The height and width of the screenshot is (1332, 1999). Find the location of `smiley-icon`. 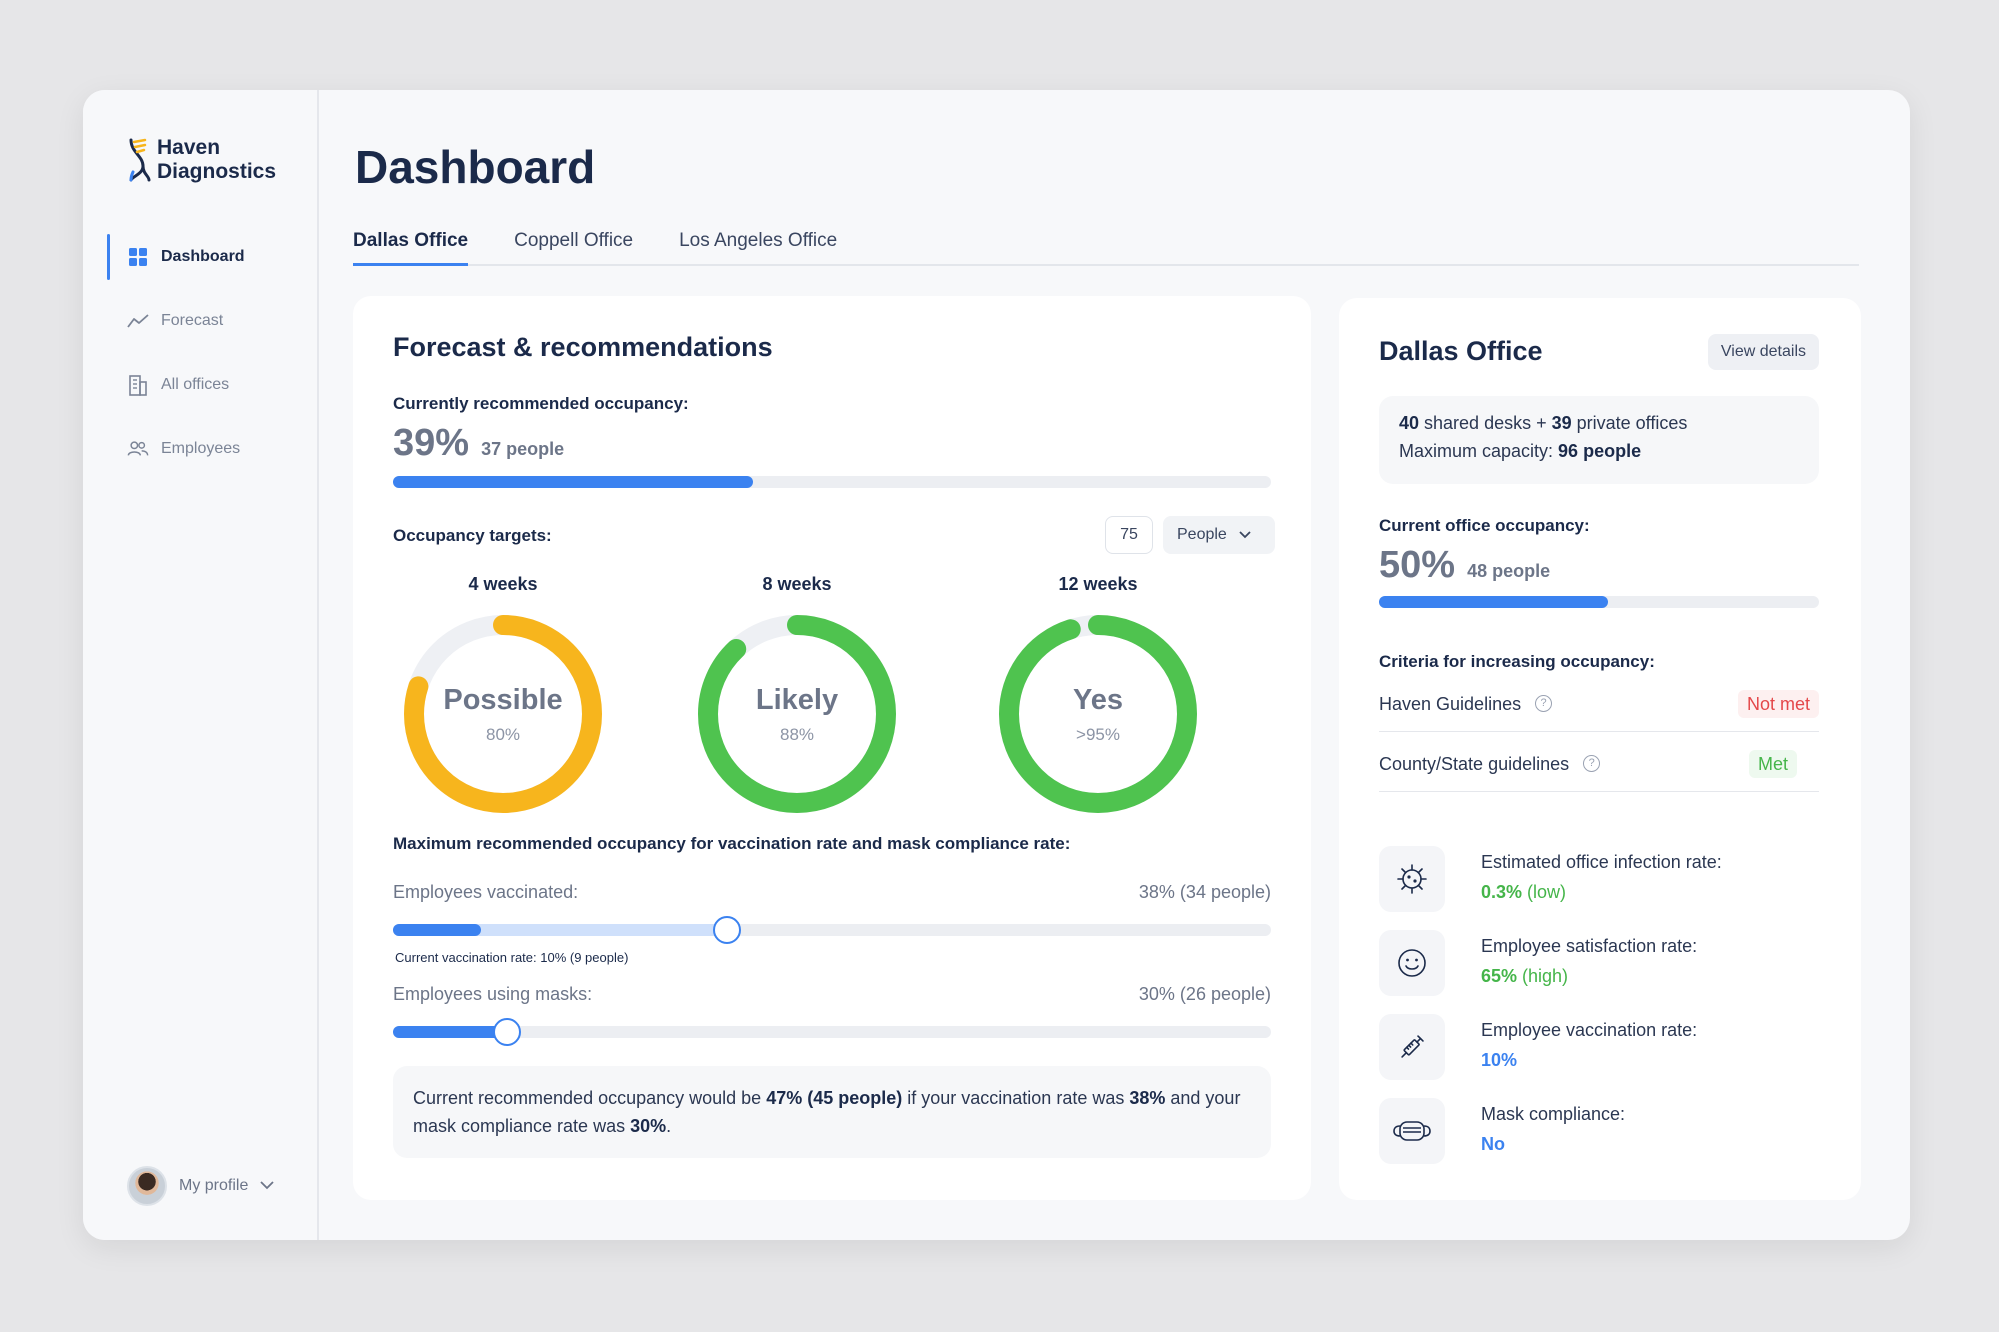

smiley-icon is located at coordinates (1412, 963).